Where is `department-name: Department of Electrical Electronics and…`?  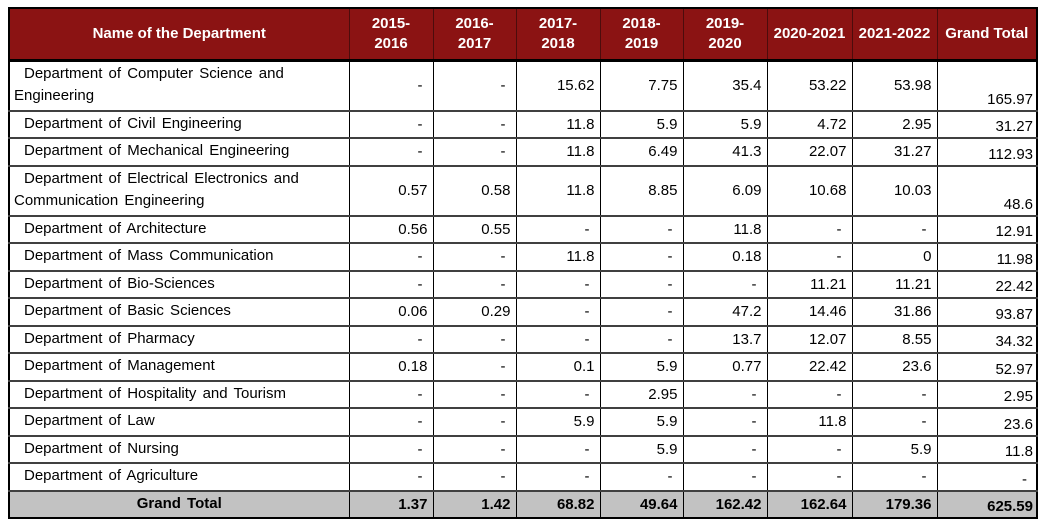
department-name: Department of Electrical Electronics and… is located at coordinates (179, 191).